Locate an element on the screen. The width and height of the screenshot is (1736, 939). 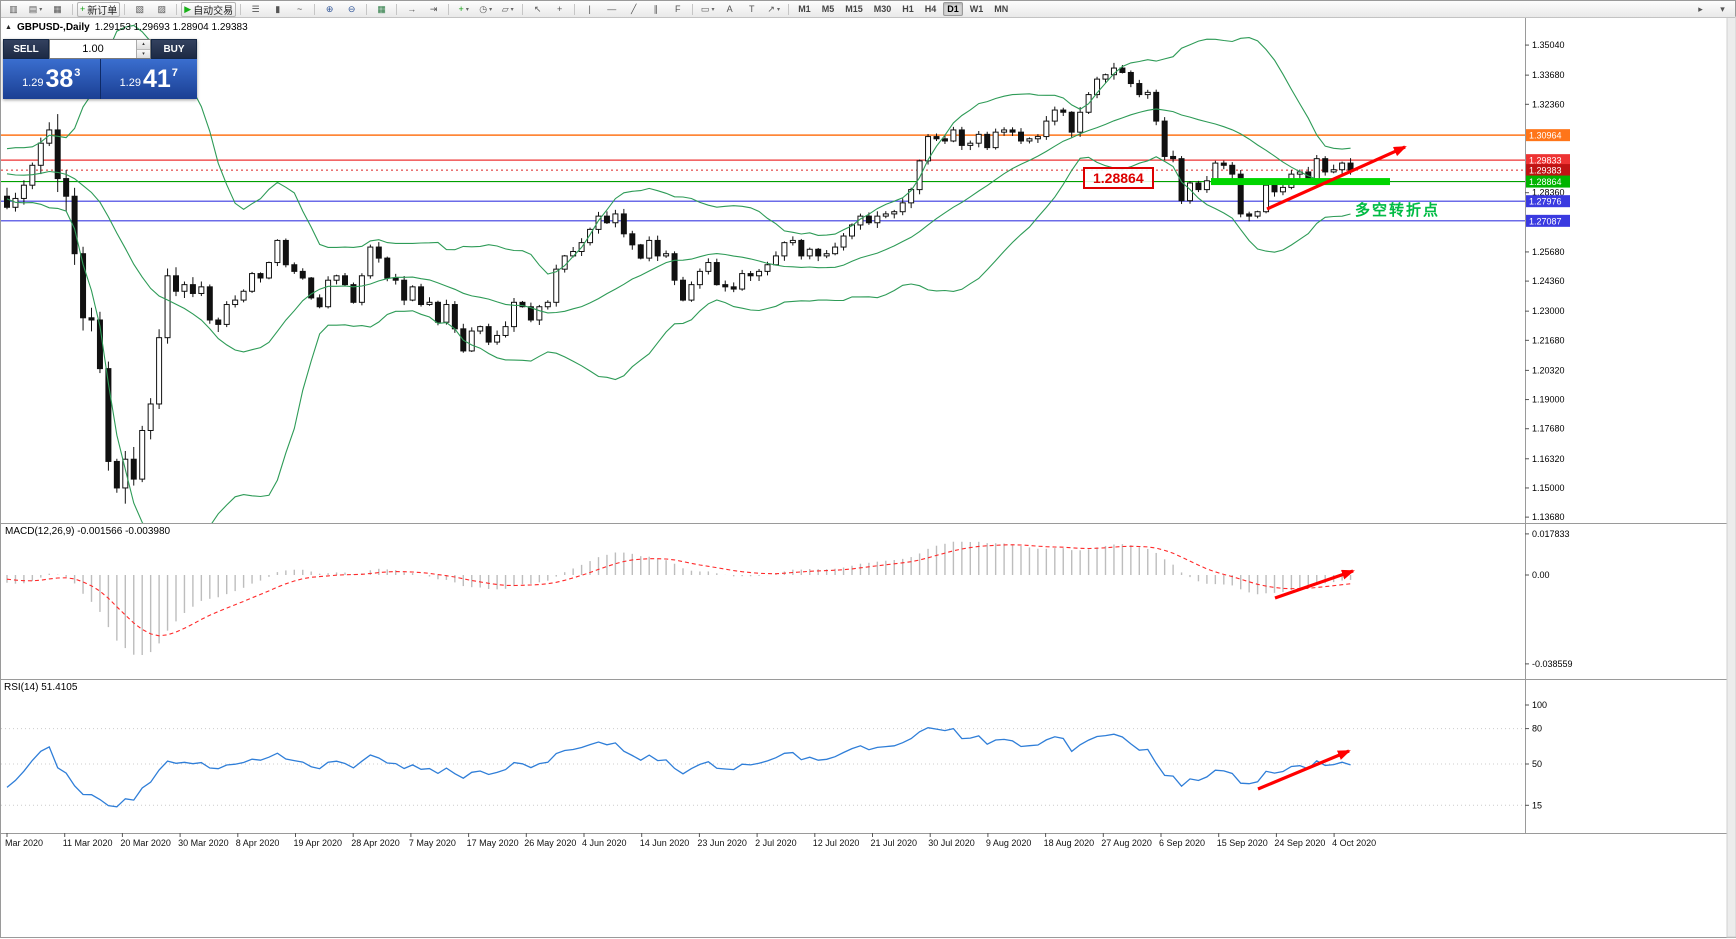
timeframe-h4-button: H4 is located at coordinates (930, 9).